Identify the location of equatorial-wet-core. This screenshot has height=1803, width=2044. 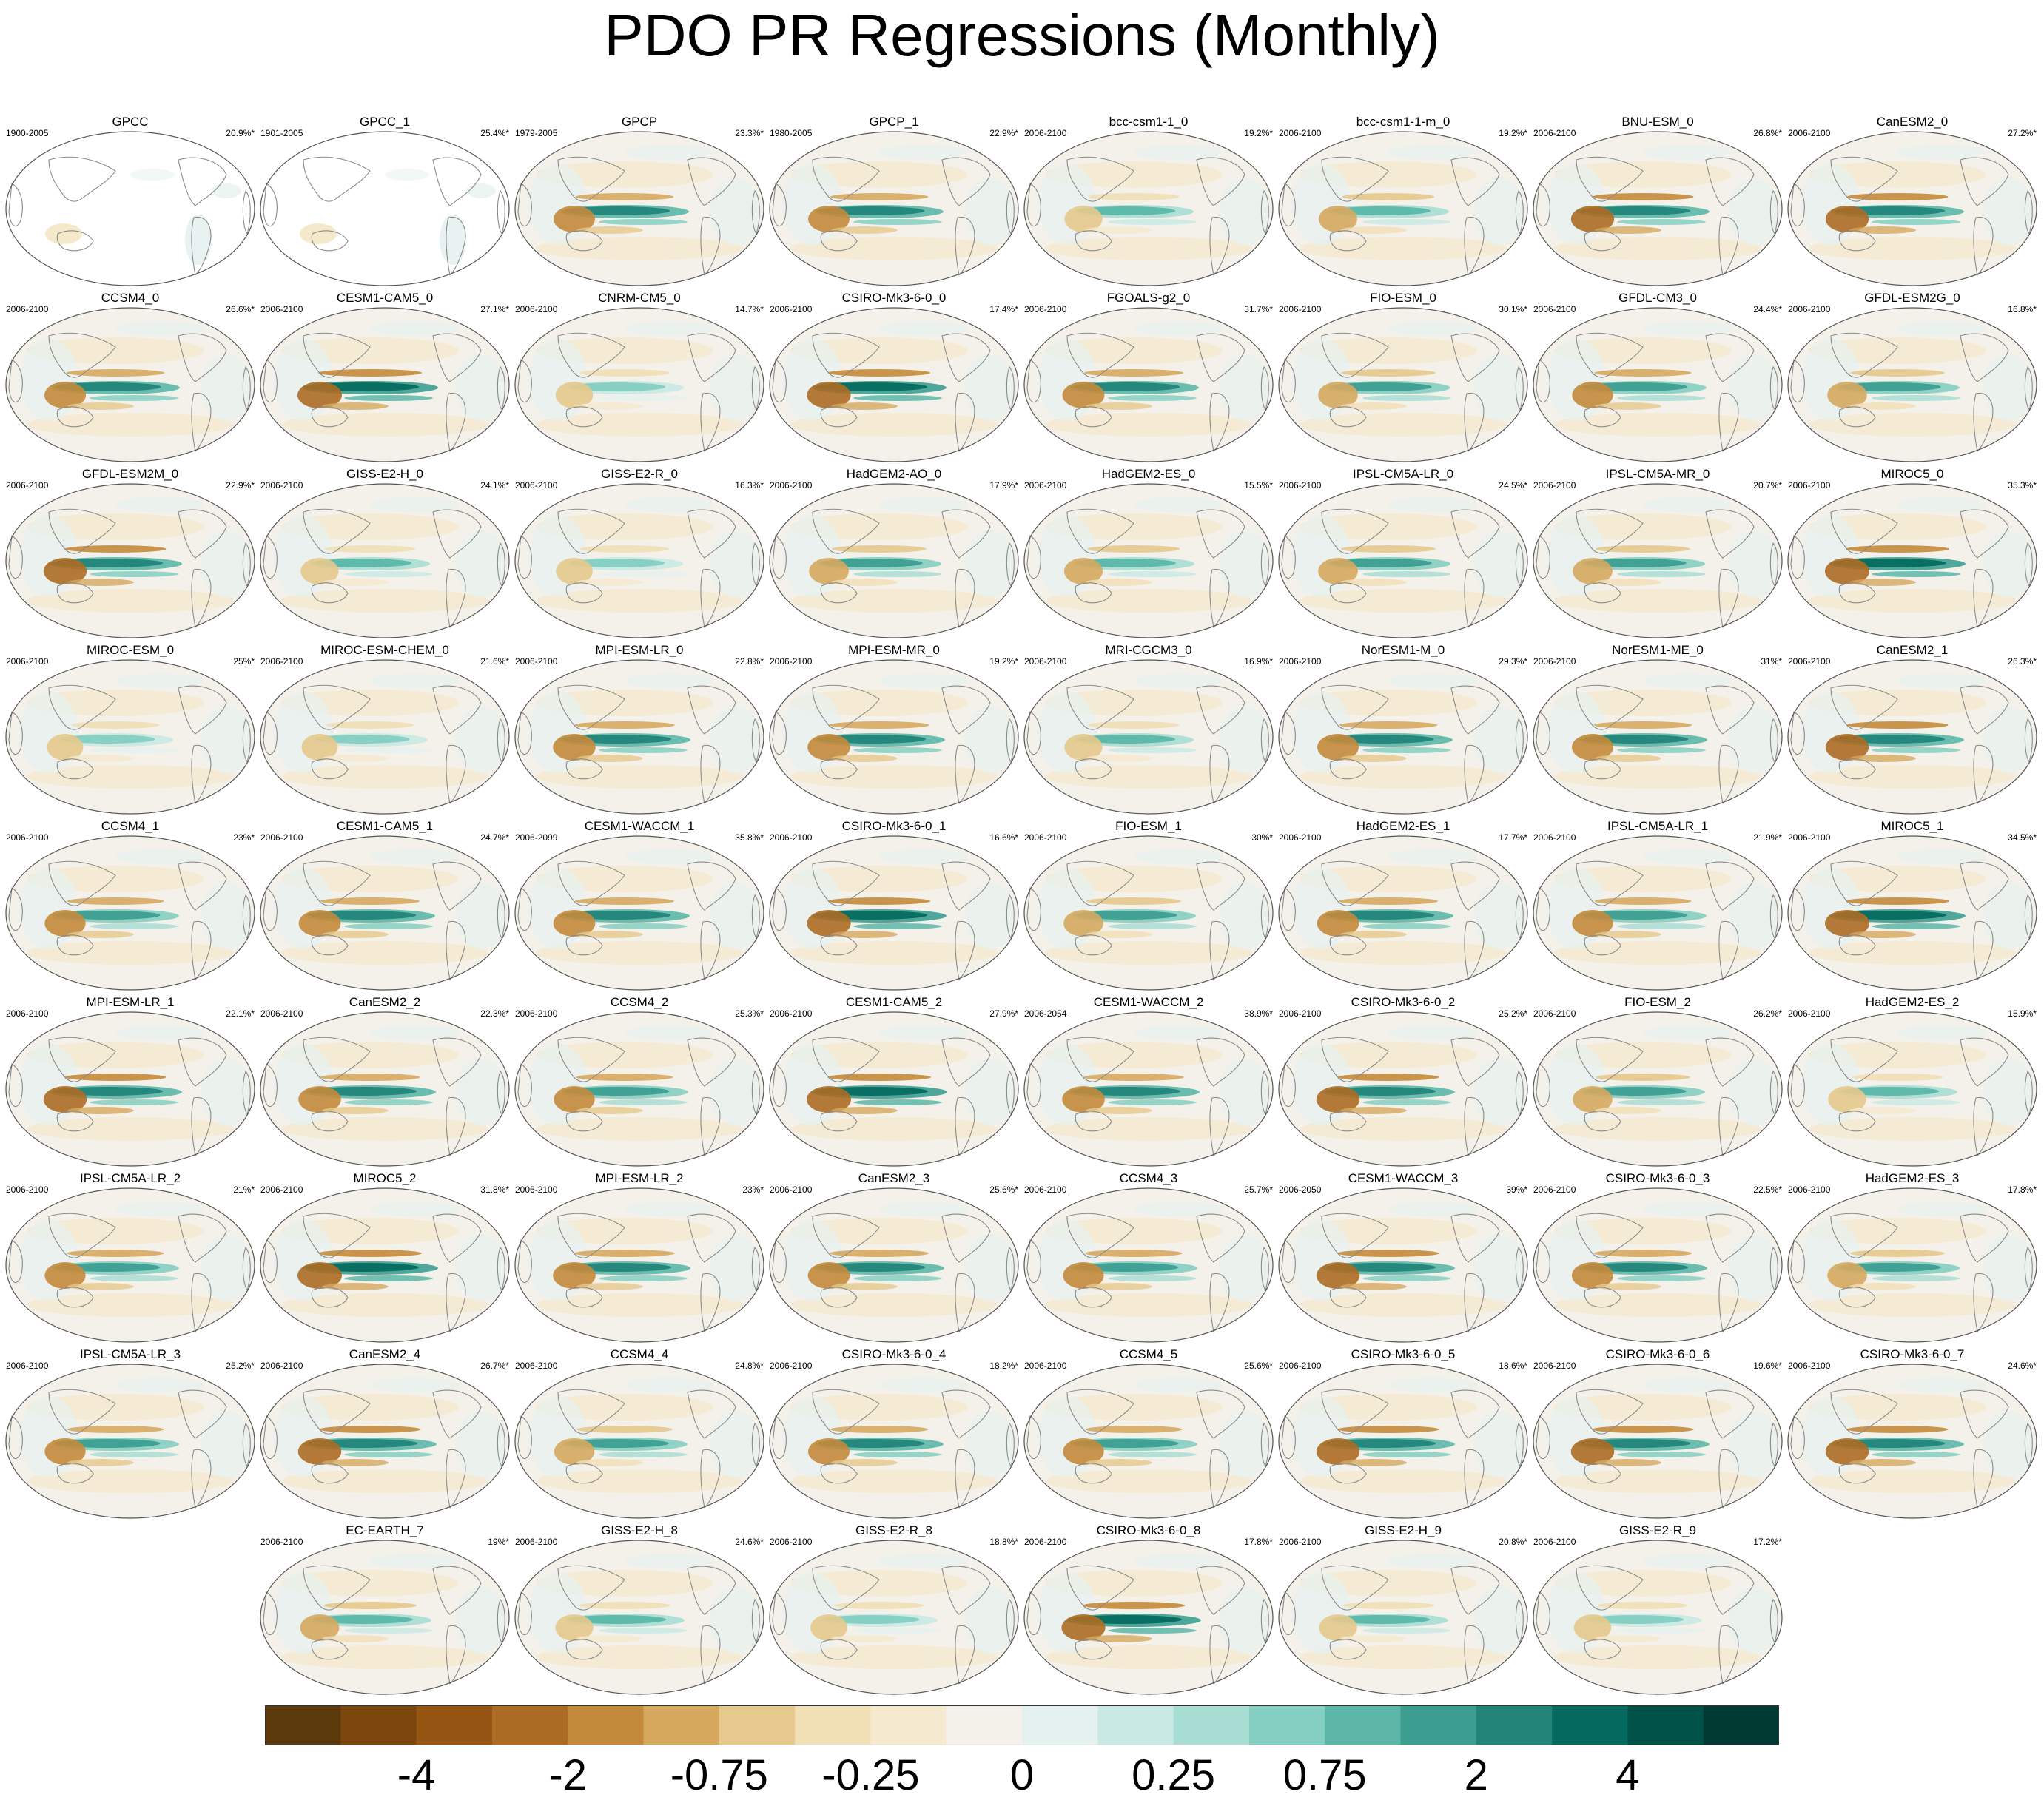
(1890, 1091).